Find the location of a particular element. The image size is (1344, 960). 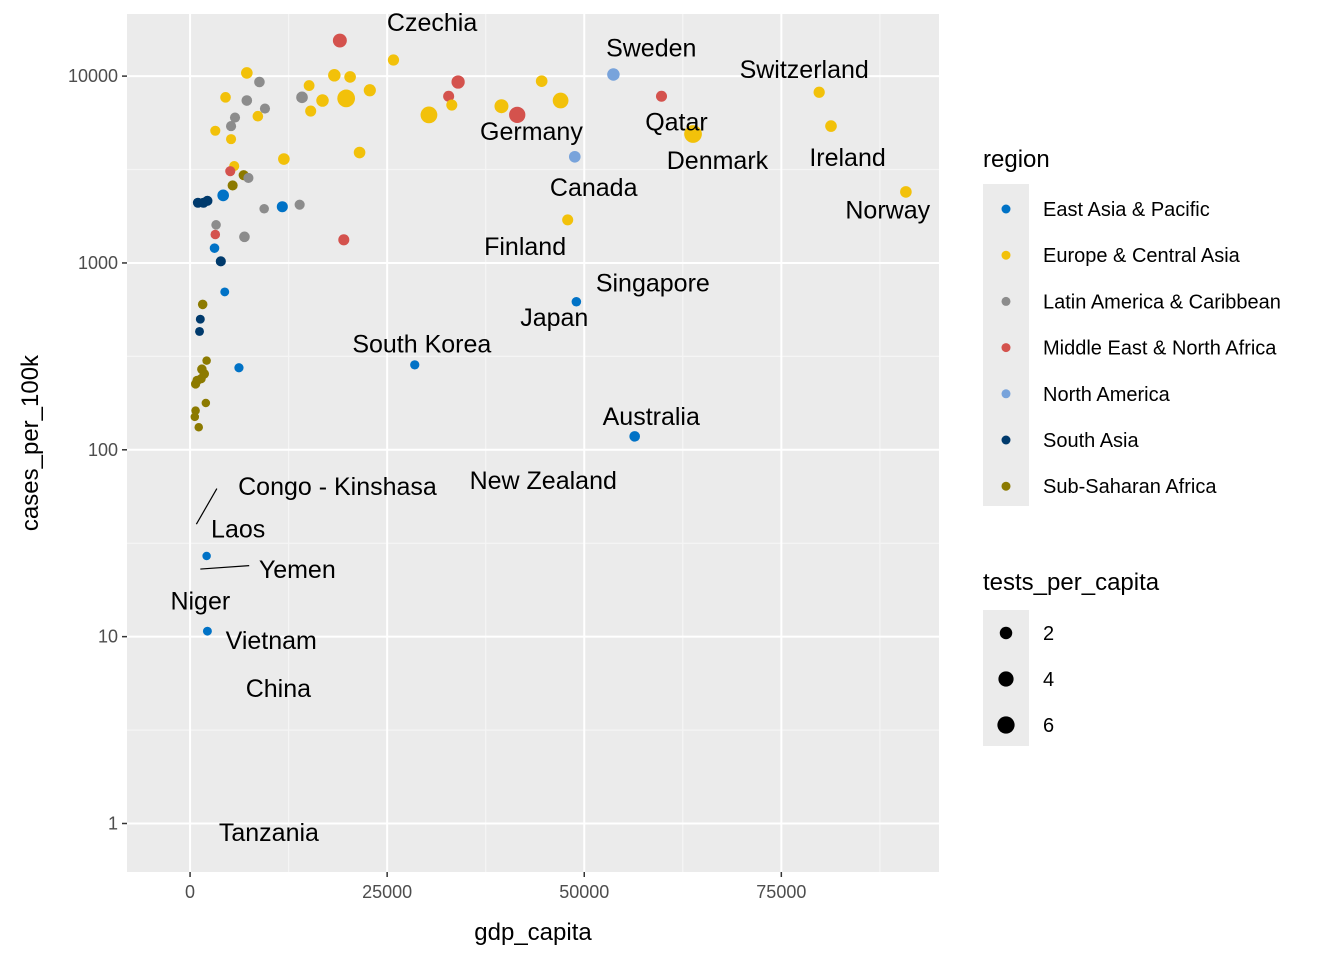

legend-size-label: 2 is located at coordinates (1048, 634).